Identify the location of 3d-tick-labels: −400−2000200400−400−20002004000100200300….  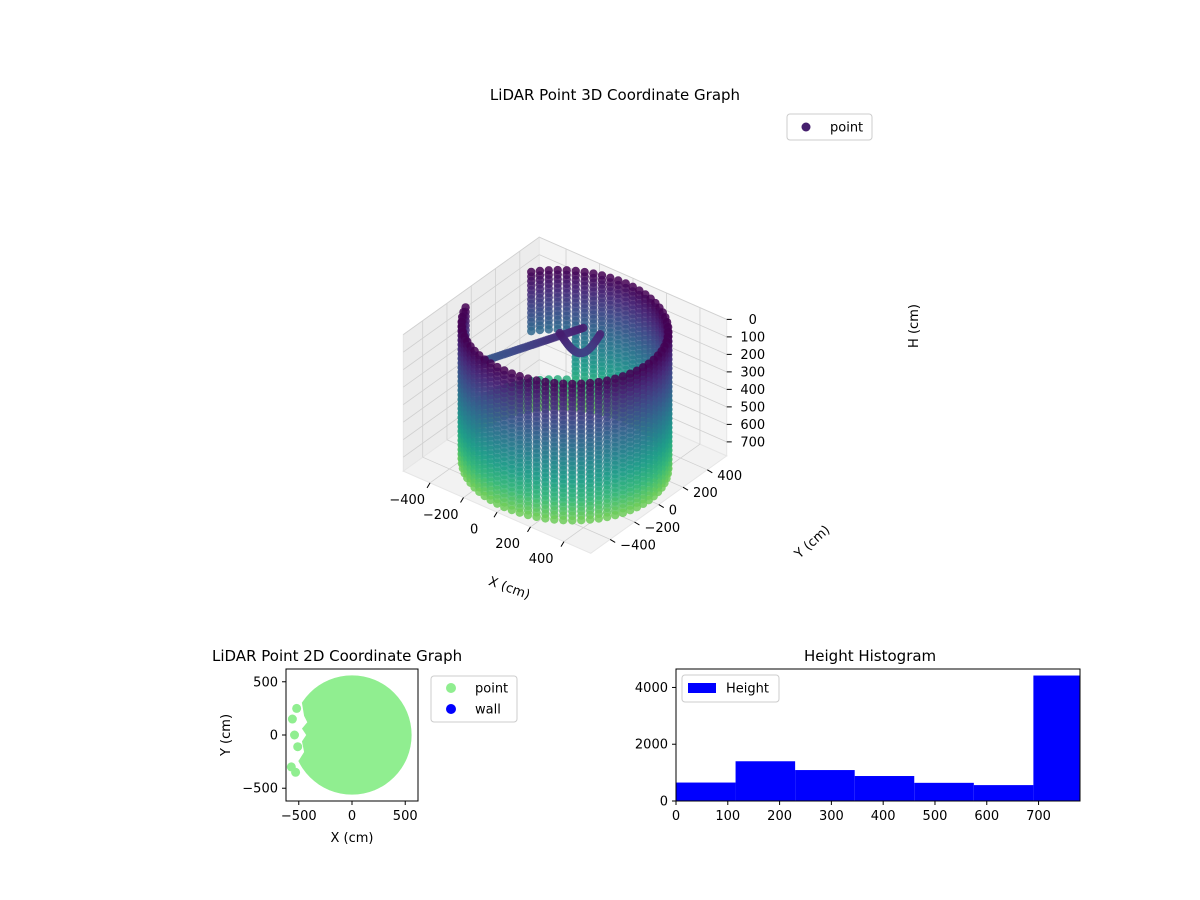
(577, 440).